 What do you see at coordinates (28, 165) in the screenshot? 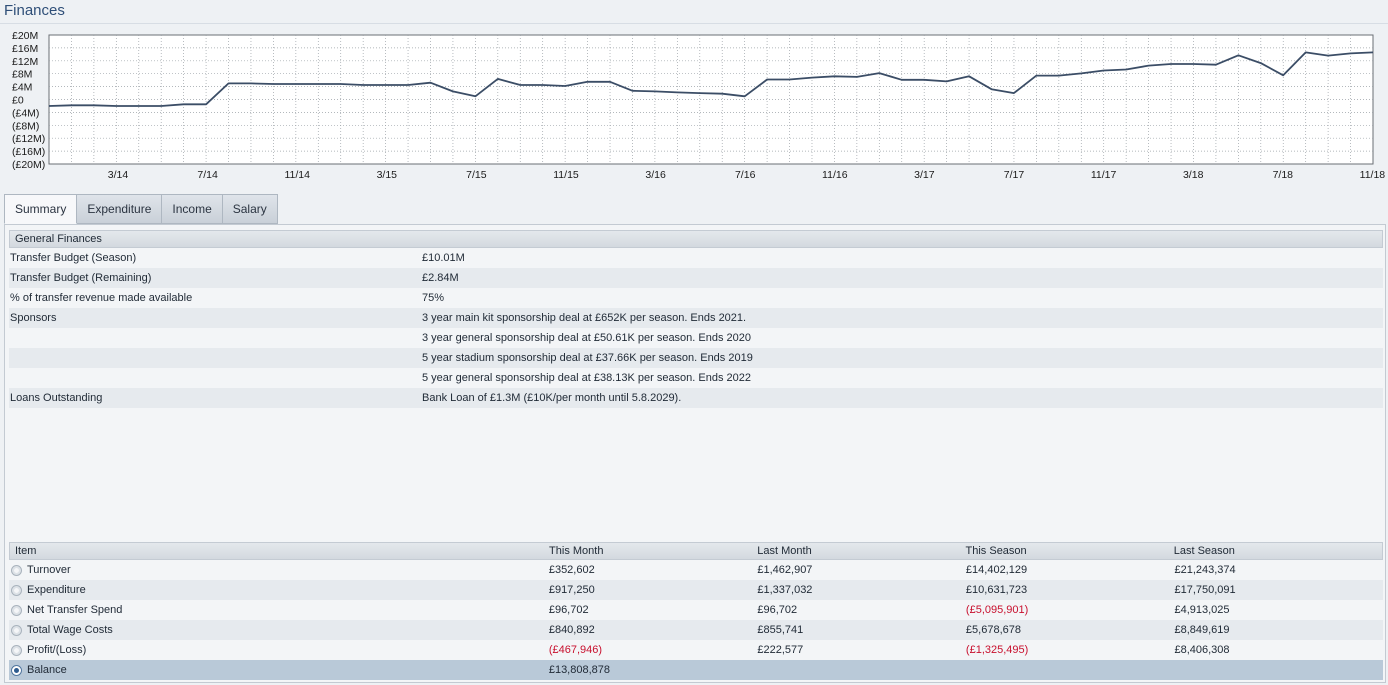
I see `y-tick-label: (£20M)` at bounding box center [28, 165].